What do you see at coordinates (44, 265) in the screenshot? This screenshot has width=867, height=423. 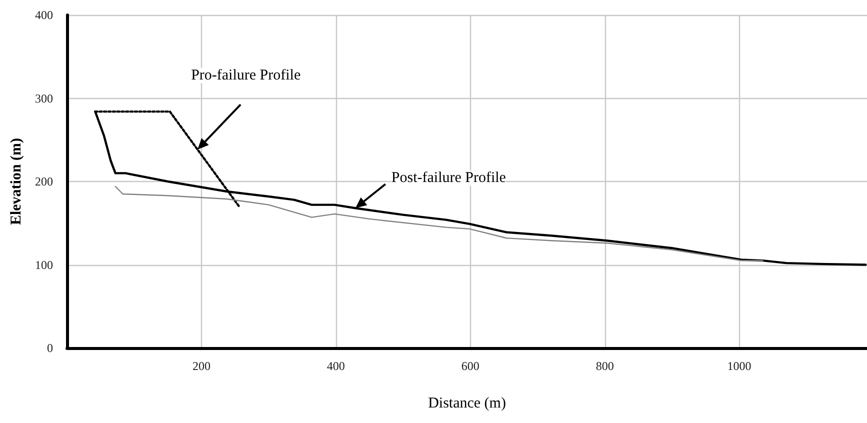 I see `y-tick-label: 100` at bounding box center [44, 265].